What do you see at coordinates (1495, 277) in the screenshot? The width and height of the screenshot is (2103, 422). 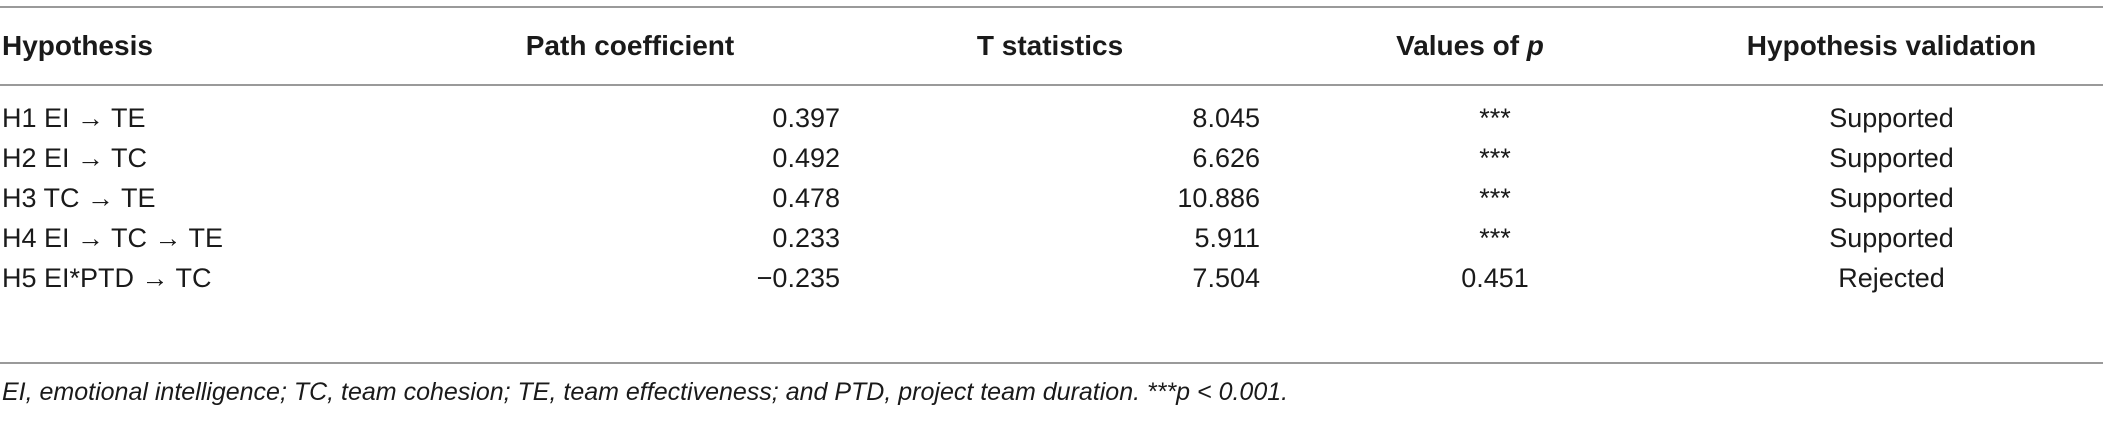 I see `p-value: 0.451` at bounding box center [1495, 277].